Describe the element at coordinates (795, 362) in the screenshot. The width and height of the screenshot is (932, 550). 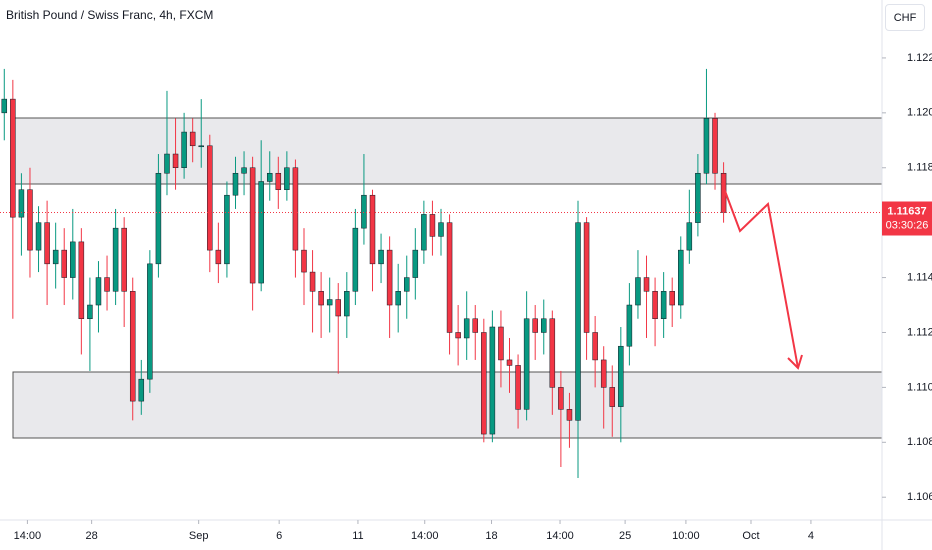
I see `arrow-head` at that location.